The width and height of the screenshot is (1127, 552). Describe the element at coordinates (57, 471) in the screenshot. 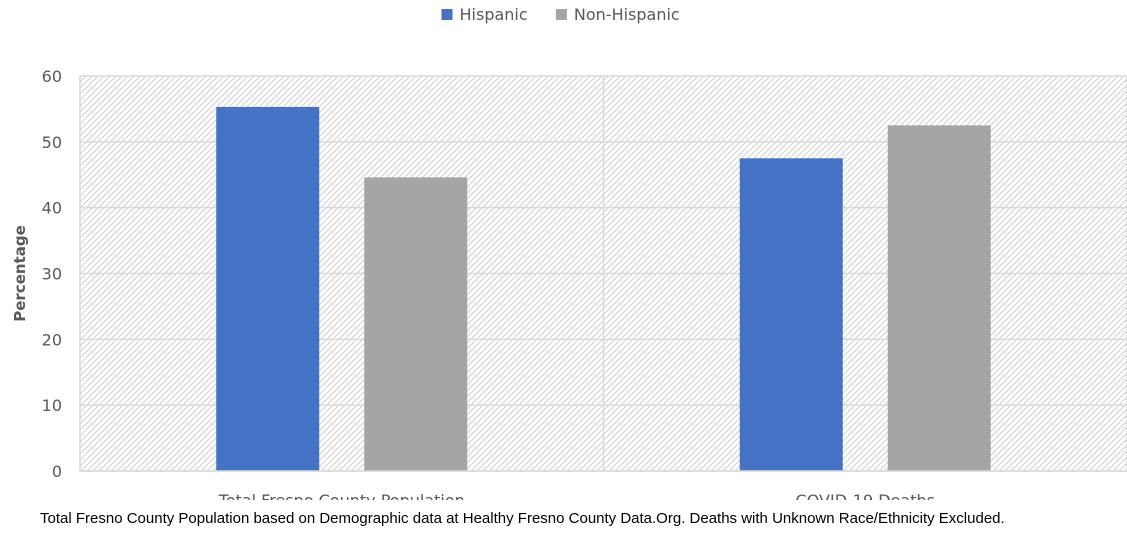

I see `y-tick-label: 0` at that location.